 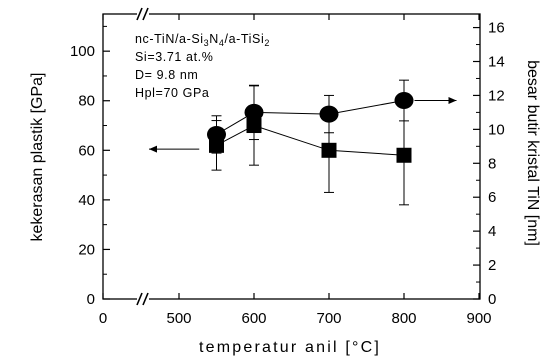 I want to click on x-tick-label: 600, so click(x=253, y=318).